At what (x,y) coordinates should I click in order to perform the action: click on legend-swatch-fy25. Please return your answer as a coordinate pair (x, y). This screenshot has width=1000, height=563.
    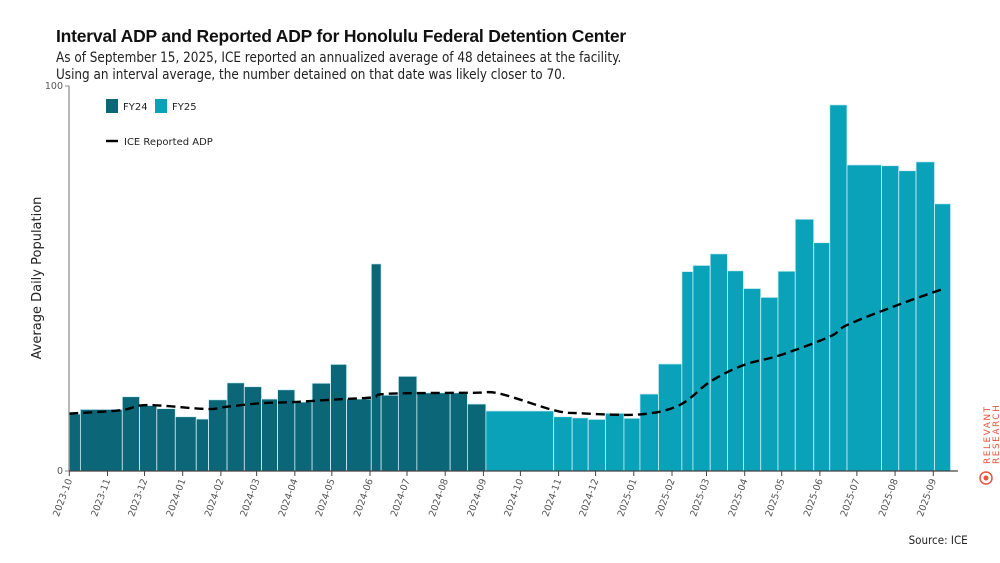
    Looking at the image, I should click on (161, 106).